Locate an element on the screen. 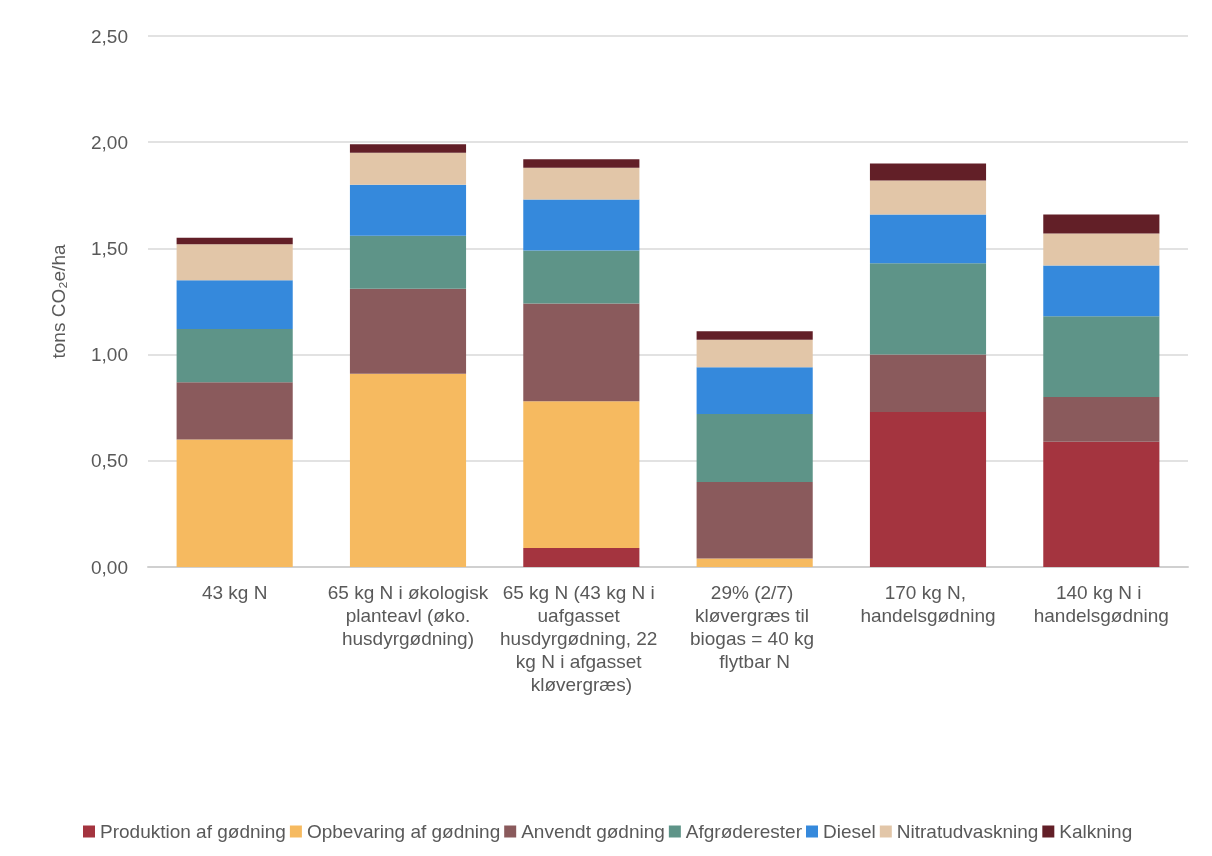  legend-label: Opbevaring af gødning is located at coordinates (403, 831).